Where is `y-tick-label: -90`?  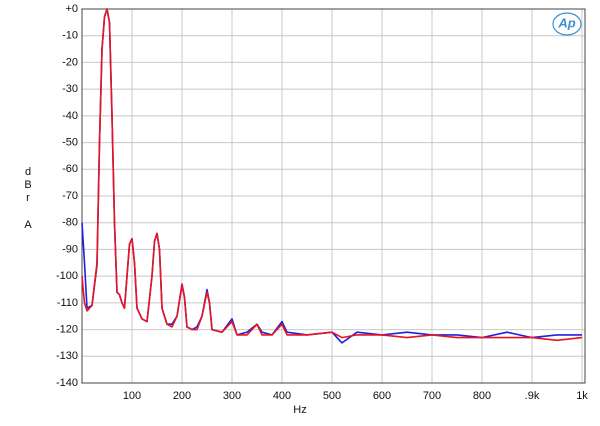 y-tick-label: -90 is located at coordinates (70, 249).